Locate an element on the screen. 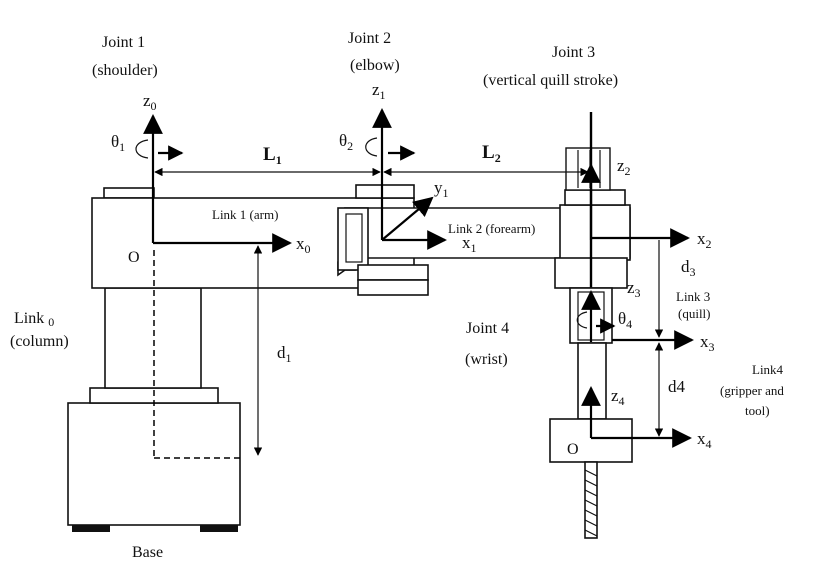 The image size is (838, 587). d4-label: d4 is located at coordinates (677, 386).